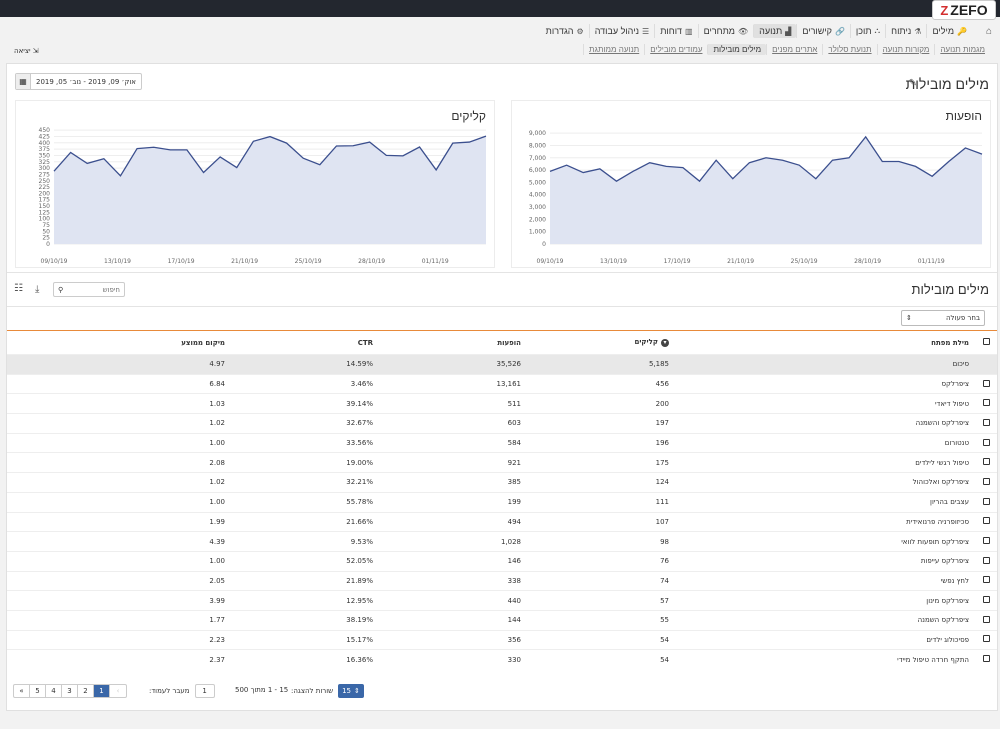 The image size is (1000, 729). Describe the element at coordinates (118, 691) in the screenshot. I see `prev-page-button: ‹` at that location.